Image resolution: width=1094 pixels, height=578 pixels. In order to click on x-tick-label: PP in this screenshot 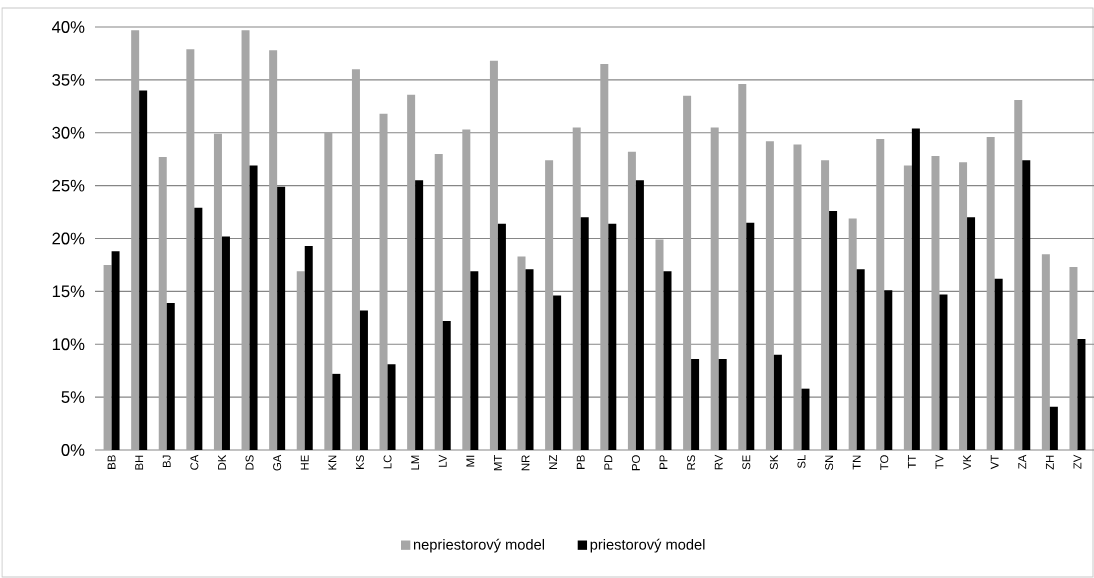, I will do `click(663, 462)`.